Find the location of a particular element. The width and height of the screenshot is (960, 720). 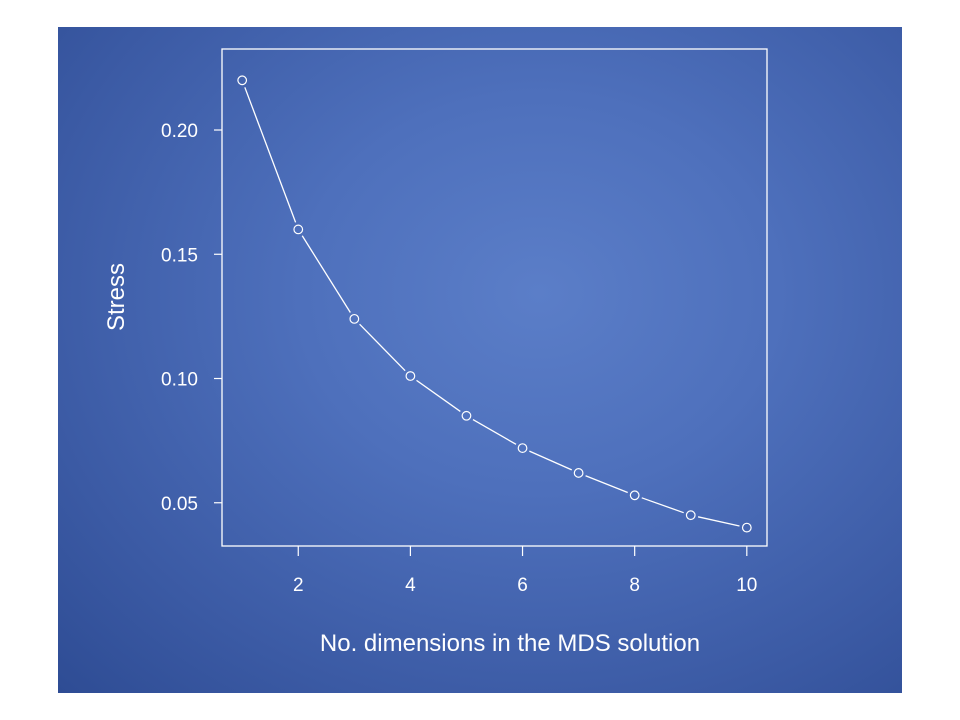

x-tick-label: 8 is located at coordinates (634, 585).